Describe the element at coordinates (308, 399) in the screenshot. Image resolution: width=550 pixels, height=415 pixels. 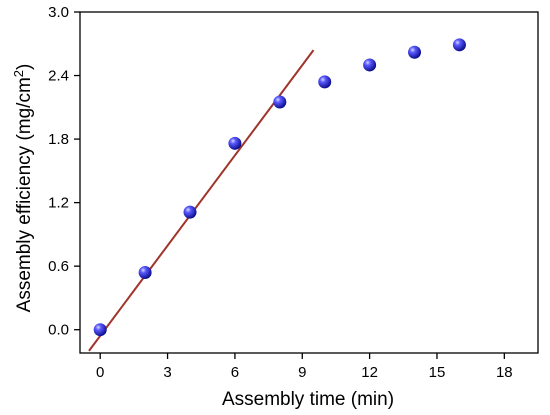
I see `x-axis-title: Assembly time (min)` at that location.